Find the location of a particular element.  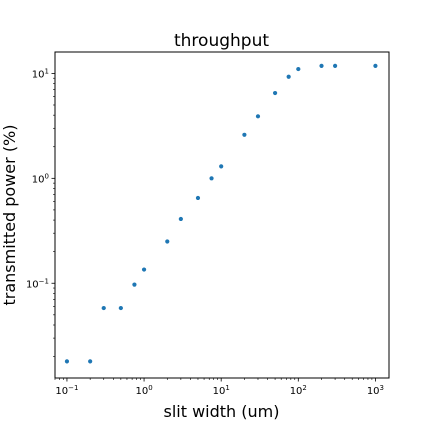

chart-title: throughput is located at coordinates (221, 41).